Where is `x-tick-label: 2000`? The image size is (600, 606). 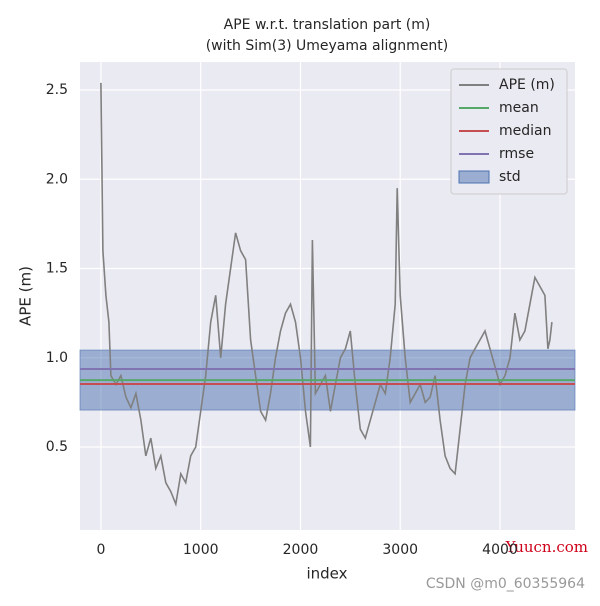 x-tick-label: 2000 is located at coordinates (301, 550).